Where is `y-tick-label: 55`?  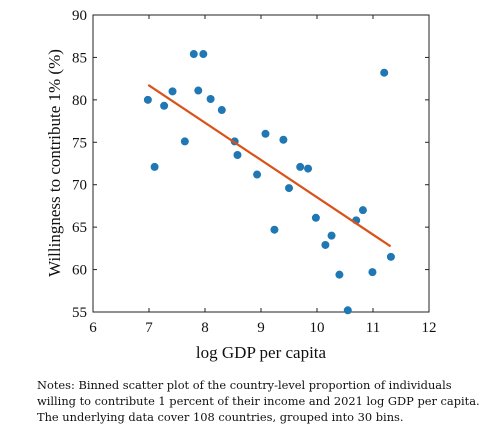 y-tick-label: 55 is located at coordinates (79, 313).